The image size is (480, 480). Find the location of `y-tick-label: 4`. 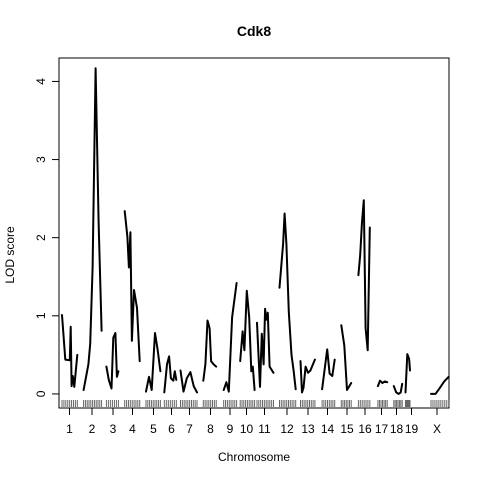

y-tick-label: 4 is located at coordinates (41, 81).